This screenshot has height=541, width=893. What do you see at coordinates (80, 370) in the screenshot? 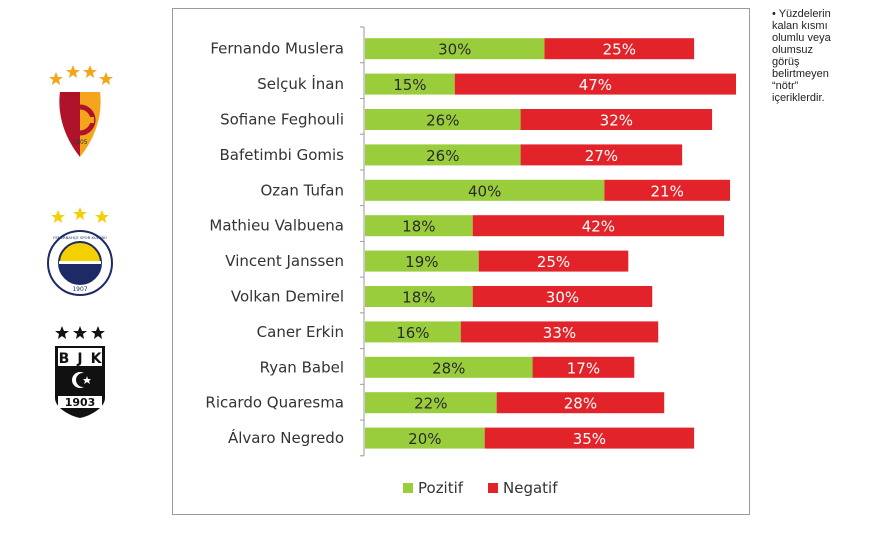
I see `besiktas-logo: B J K 1903` at bounding box center [80, 370].